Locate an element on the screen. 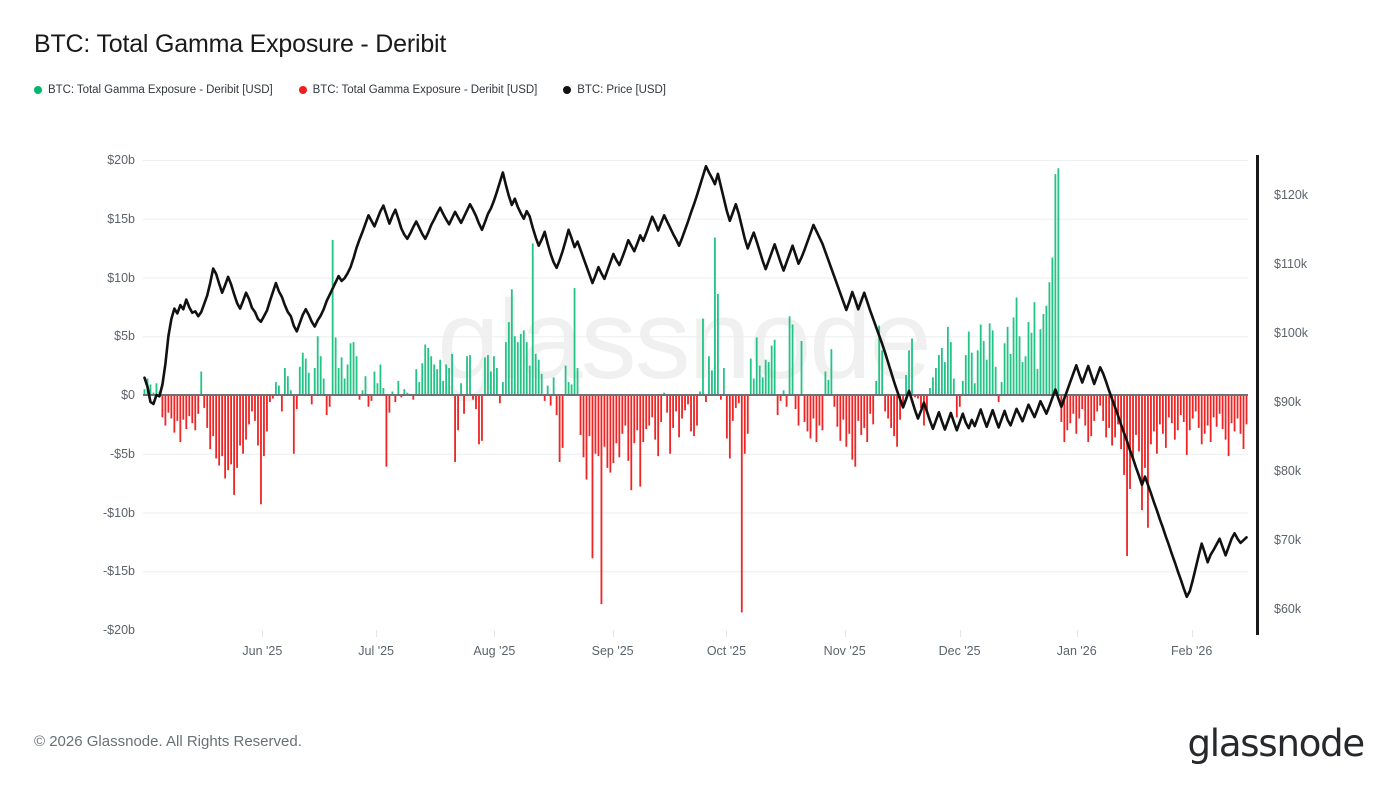 This screenshot has height=787, width=1400. x-axis-tick is located at coordinates (1192, 633).